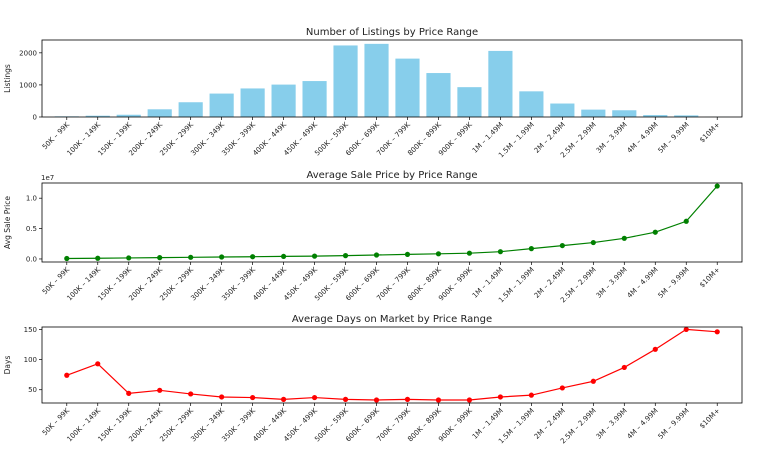 This screenshot has width=776, height=475. I want to click on y-tick-label: 150, so click(30, 330).